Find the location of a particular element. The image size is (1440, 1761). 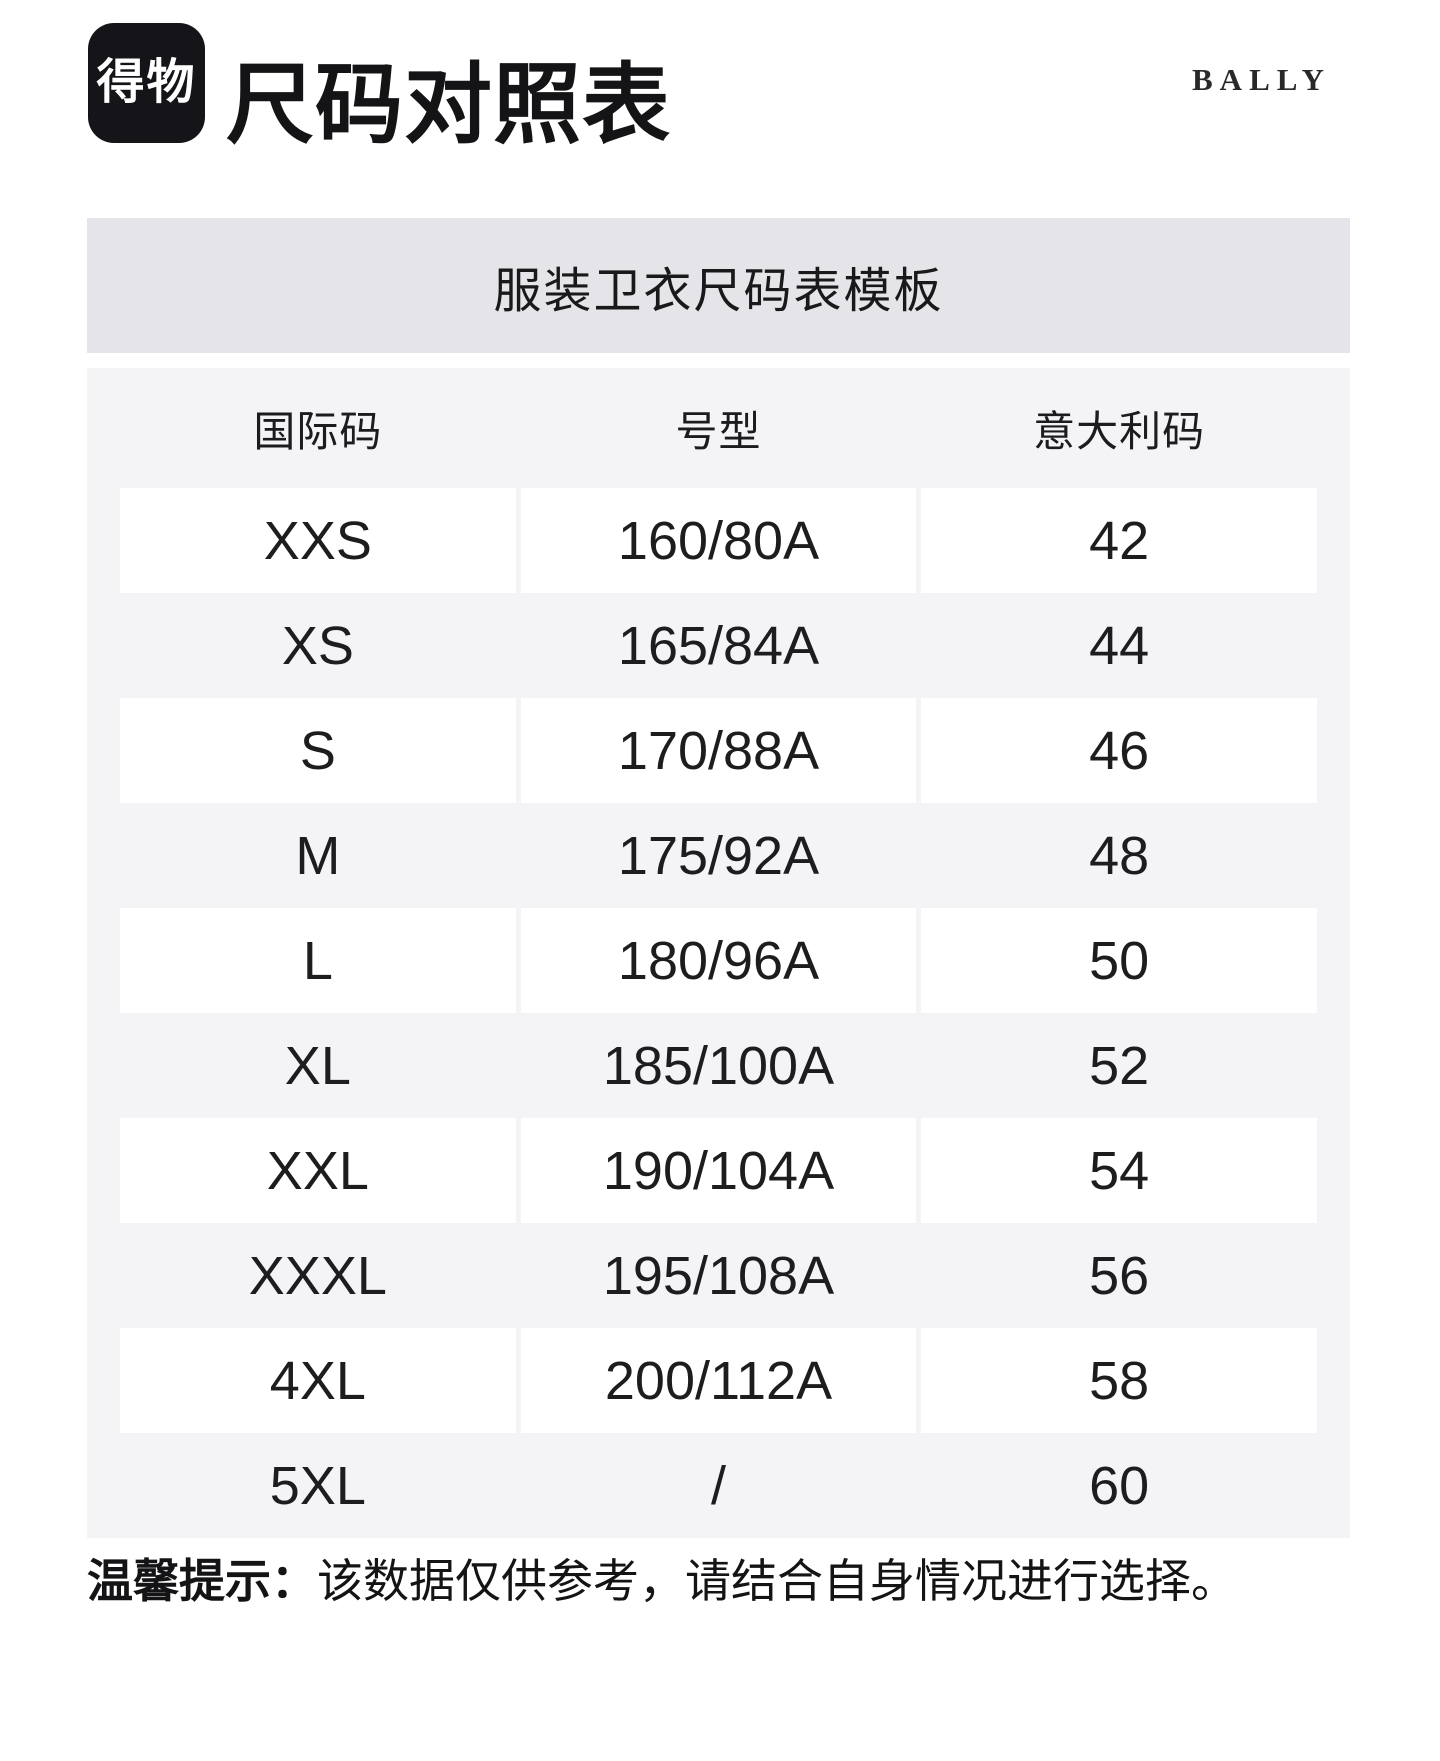

dewu-logo-text: 得物 is located at coordinates (146, 82).